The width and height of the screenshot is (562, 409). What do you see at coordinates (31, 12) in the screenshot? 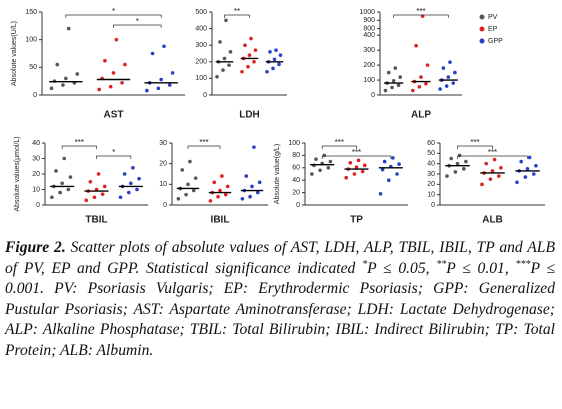
I see `y-tick-label: 150` at bounding box center [31, 12].